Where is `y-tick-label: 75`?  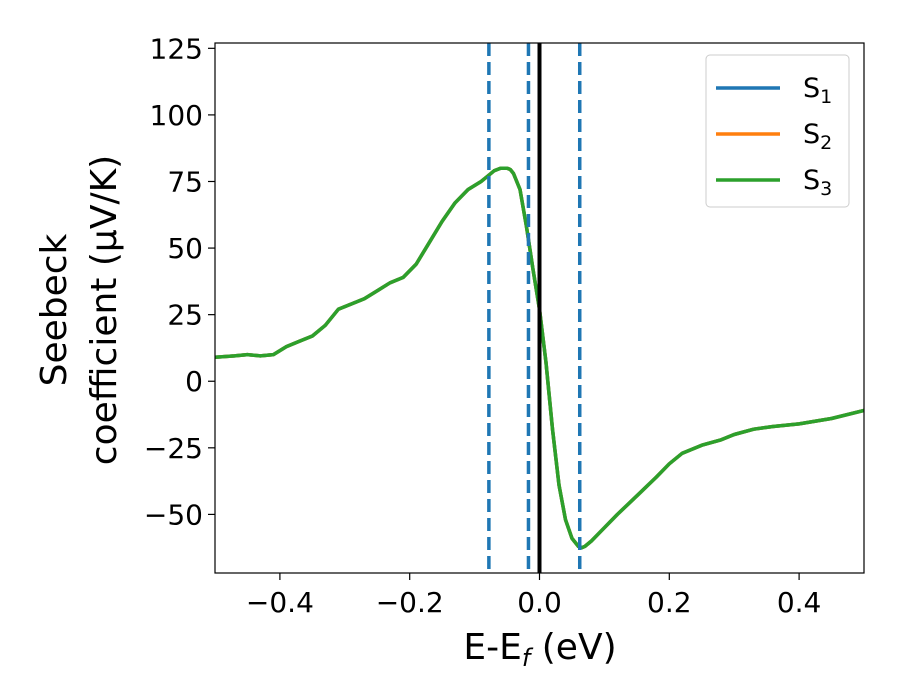 y-tick-label: 75 is located at coordinates (185, 181).